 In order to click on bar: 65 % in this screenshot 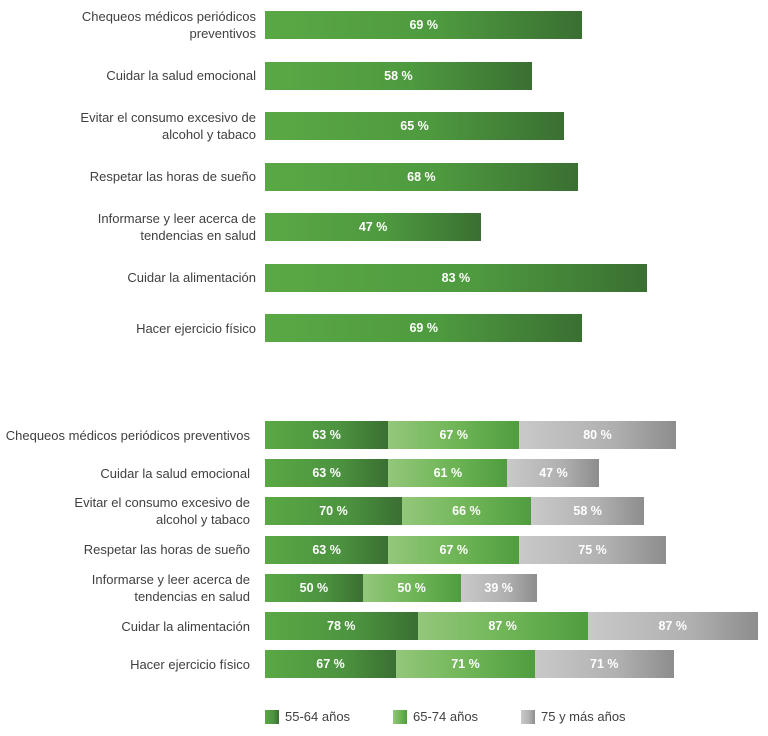, I will do `click(414, 126)`.